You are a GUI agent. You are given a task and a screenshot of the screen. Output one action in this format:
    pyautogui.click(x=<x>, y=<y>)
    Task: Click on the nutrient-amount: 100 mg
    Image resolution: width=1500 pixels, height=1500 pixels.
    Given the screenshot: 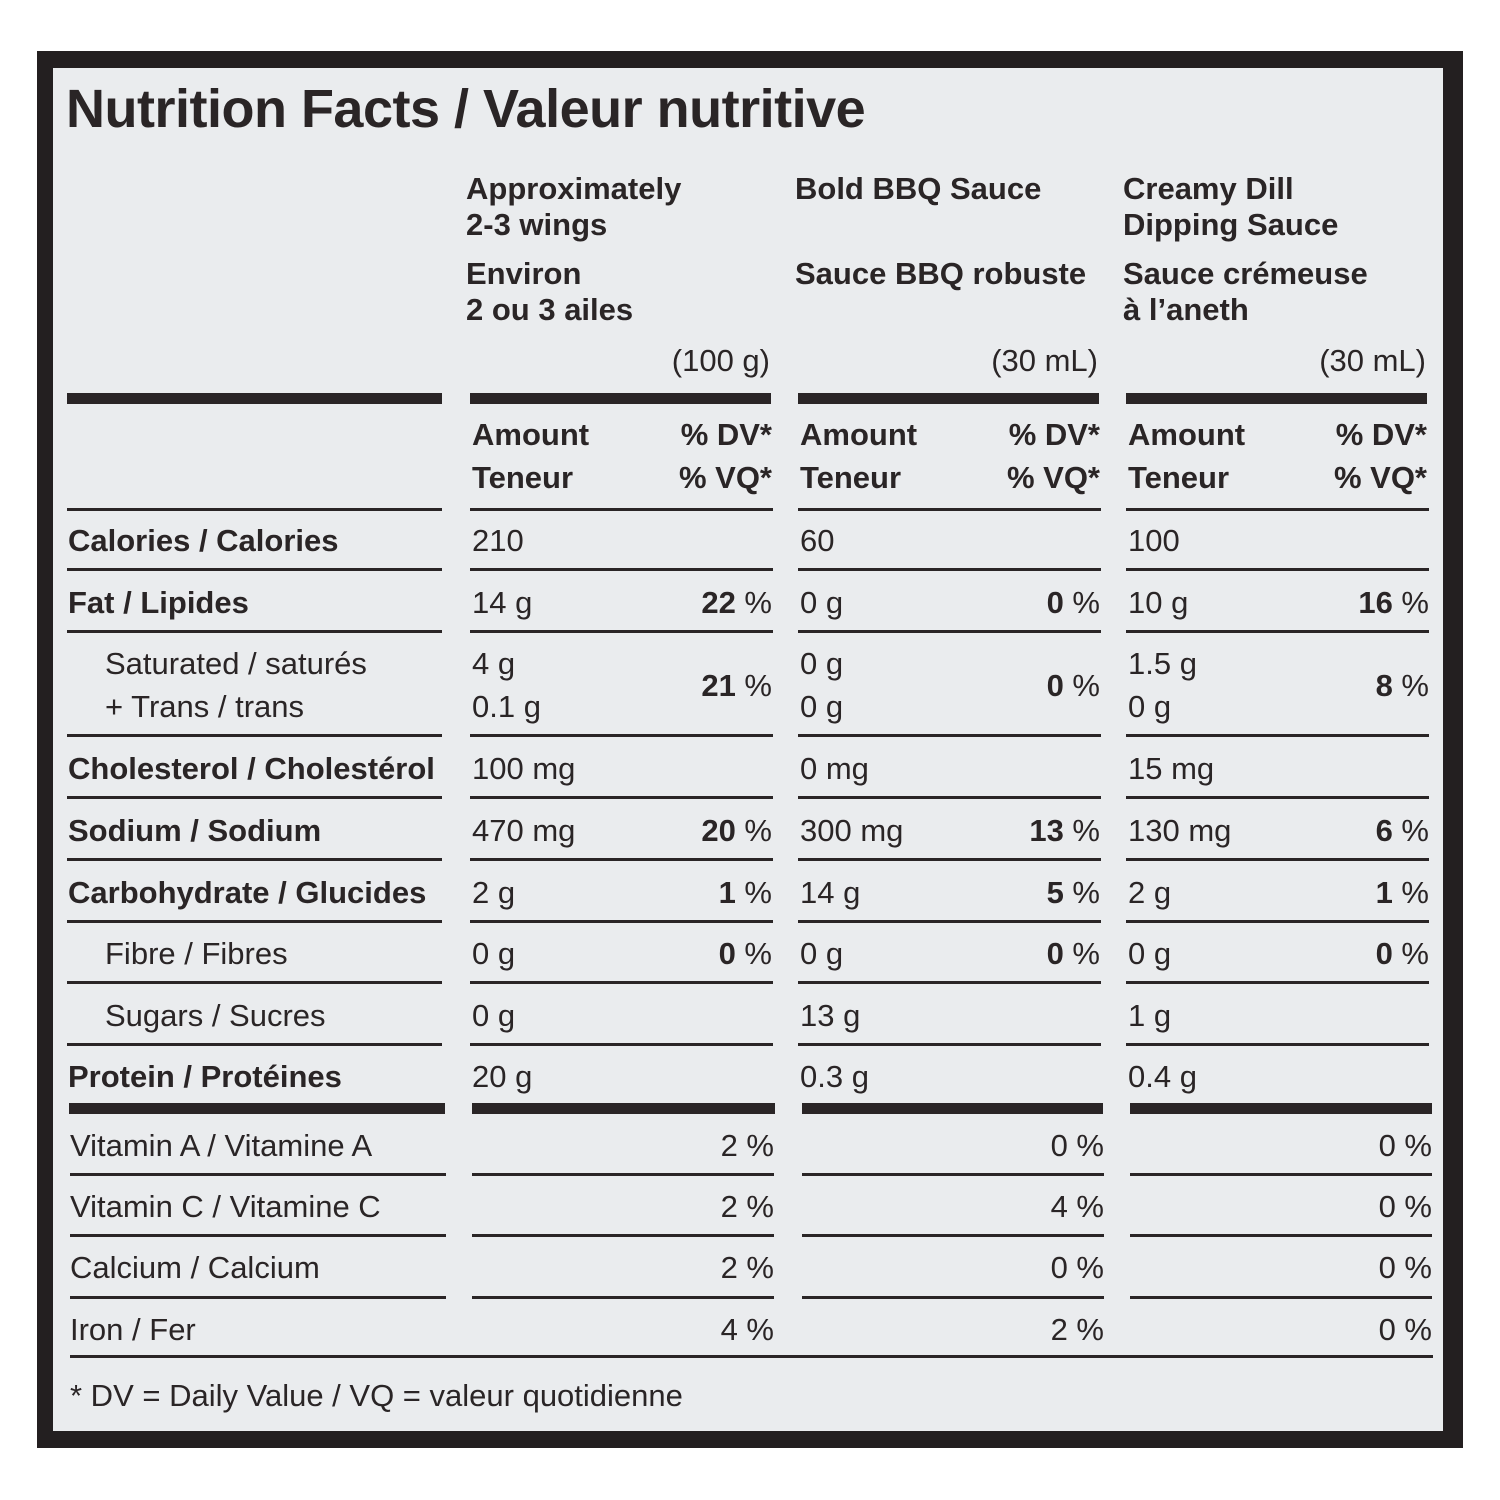 What is the action you would take?
    pyautogui.click(x=524, y=768)
    